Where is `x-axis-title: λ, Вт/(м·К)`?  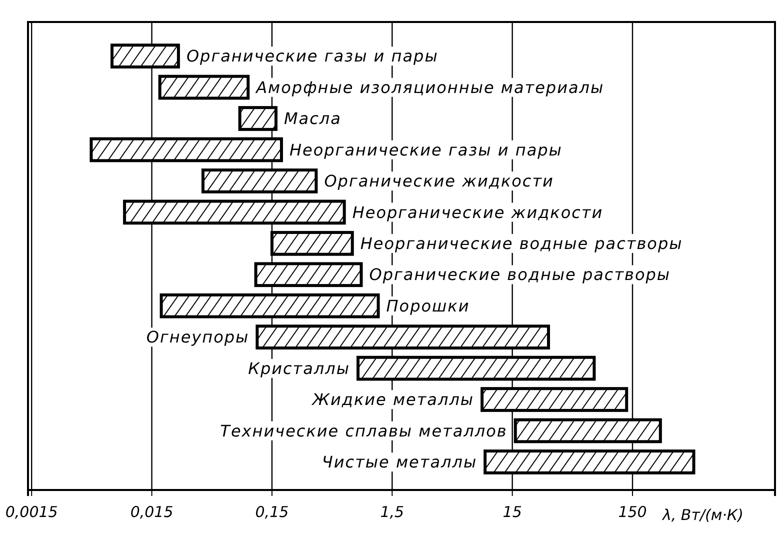 x-axis-title: λ, Вт/(м·К) is located at coordinates (703, 515).